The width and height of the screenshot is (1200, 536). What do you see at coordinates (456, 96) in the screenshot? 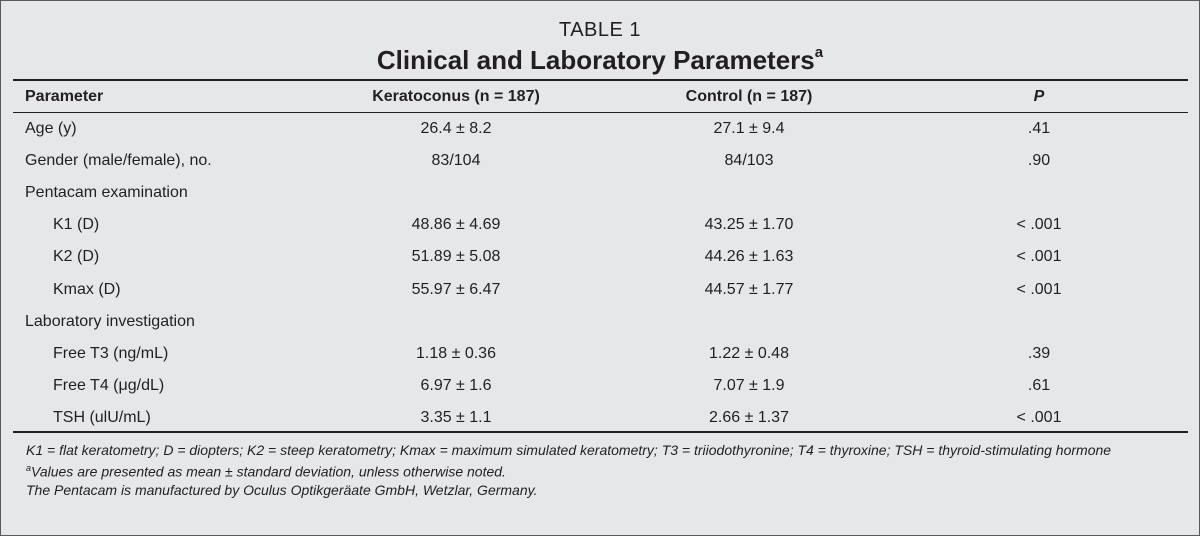
I see `header-keratoconus: Keratoconus (n = 187)` at bounding box center [456, 96].